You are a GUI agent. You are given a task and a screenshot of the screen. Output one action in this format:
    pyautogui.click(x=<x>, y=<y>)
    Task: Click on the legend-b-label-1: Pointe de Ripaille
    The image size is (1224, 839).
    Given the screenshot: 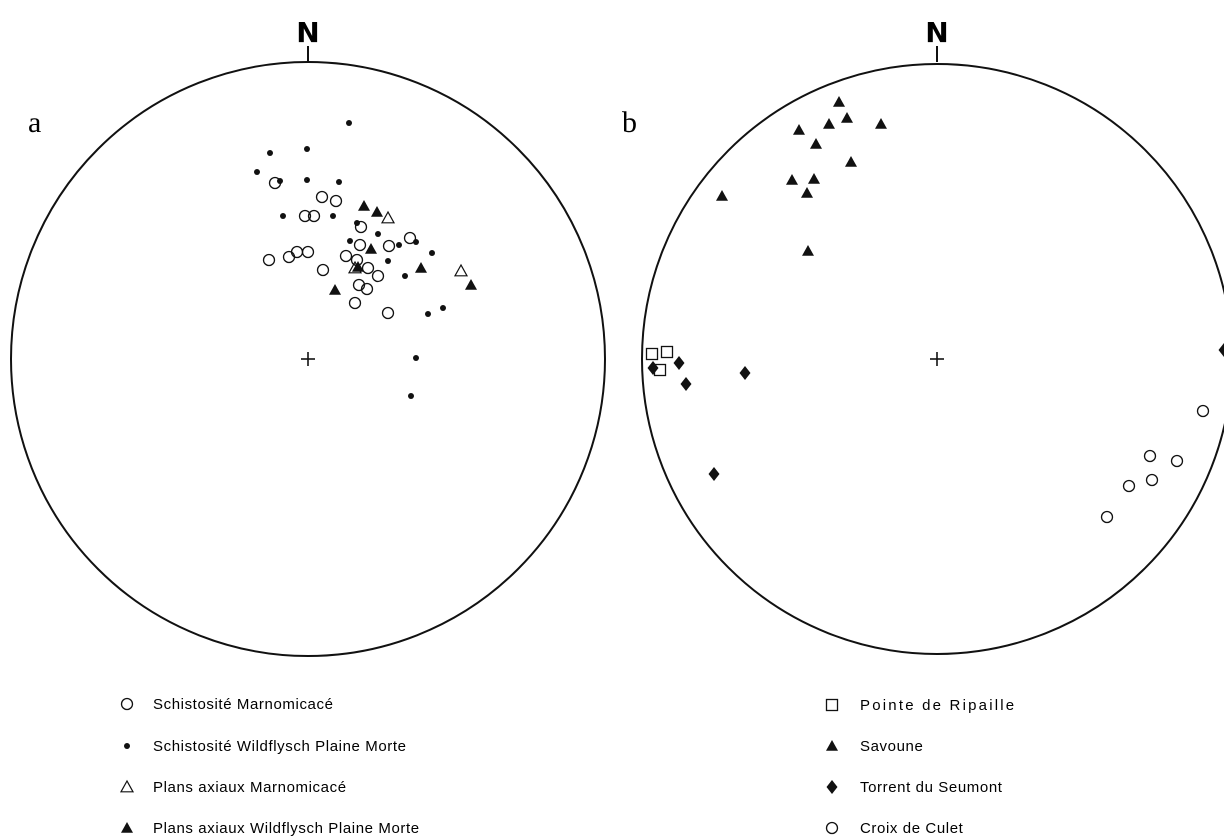 What is the action you would take?
    pyautogui.click(x=938, y=705)
    